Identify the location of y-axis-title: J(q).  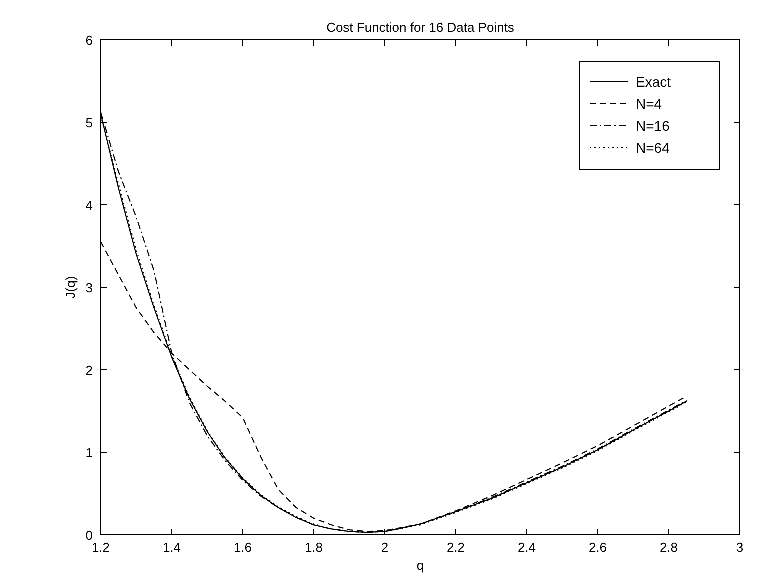
(70, 287).